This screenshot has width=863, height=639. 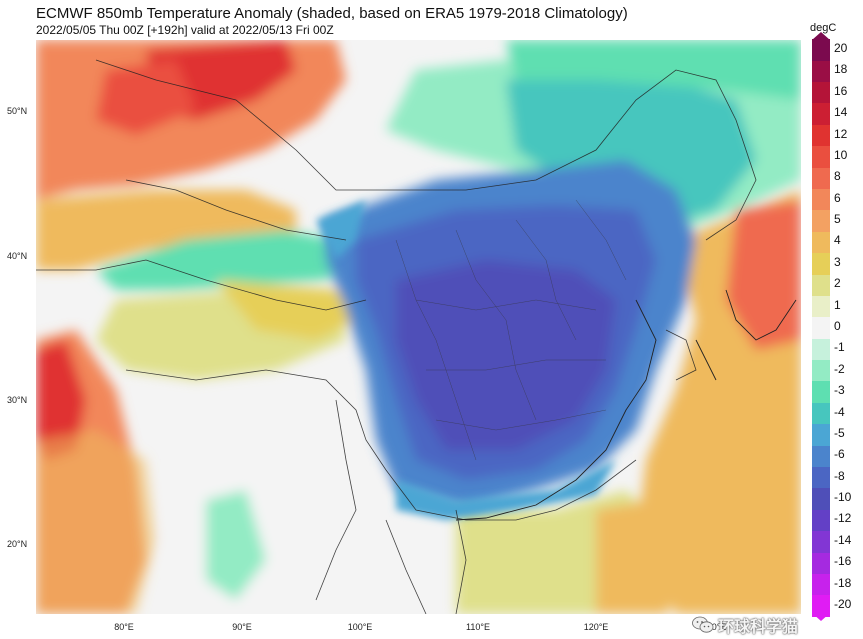 I want to click on colorbar-tick-label: -12, so click(x=843, y=518).